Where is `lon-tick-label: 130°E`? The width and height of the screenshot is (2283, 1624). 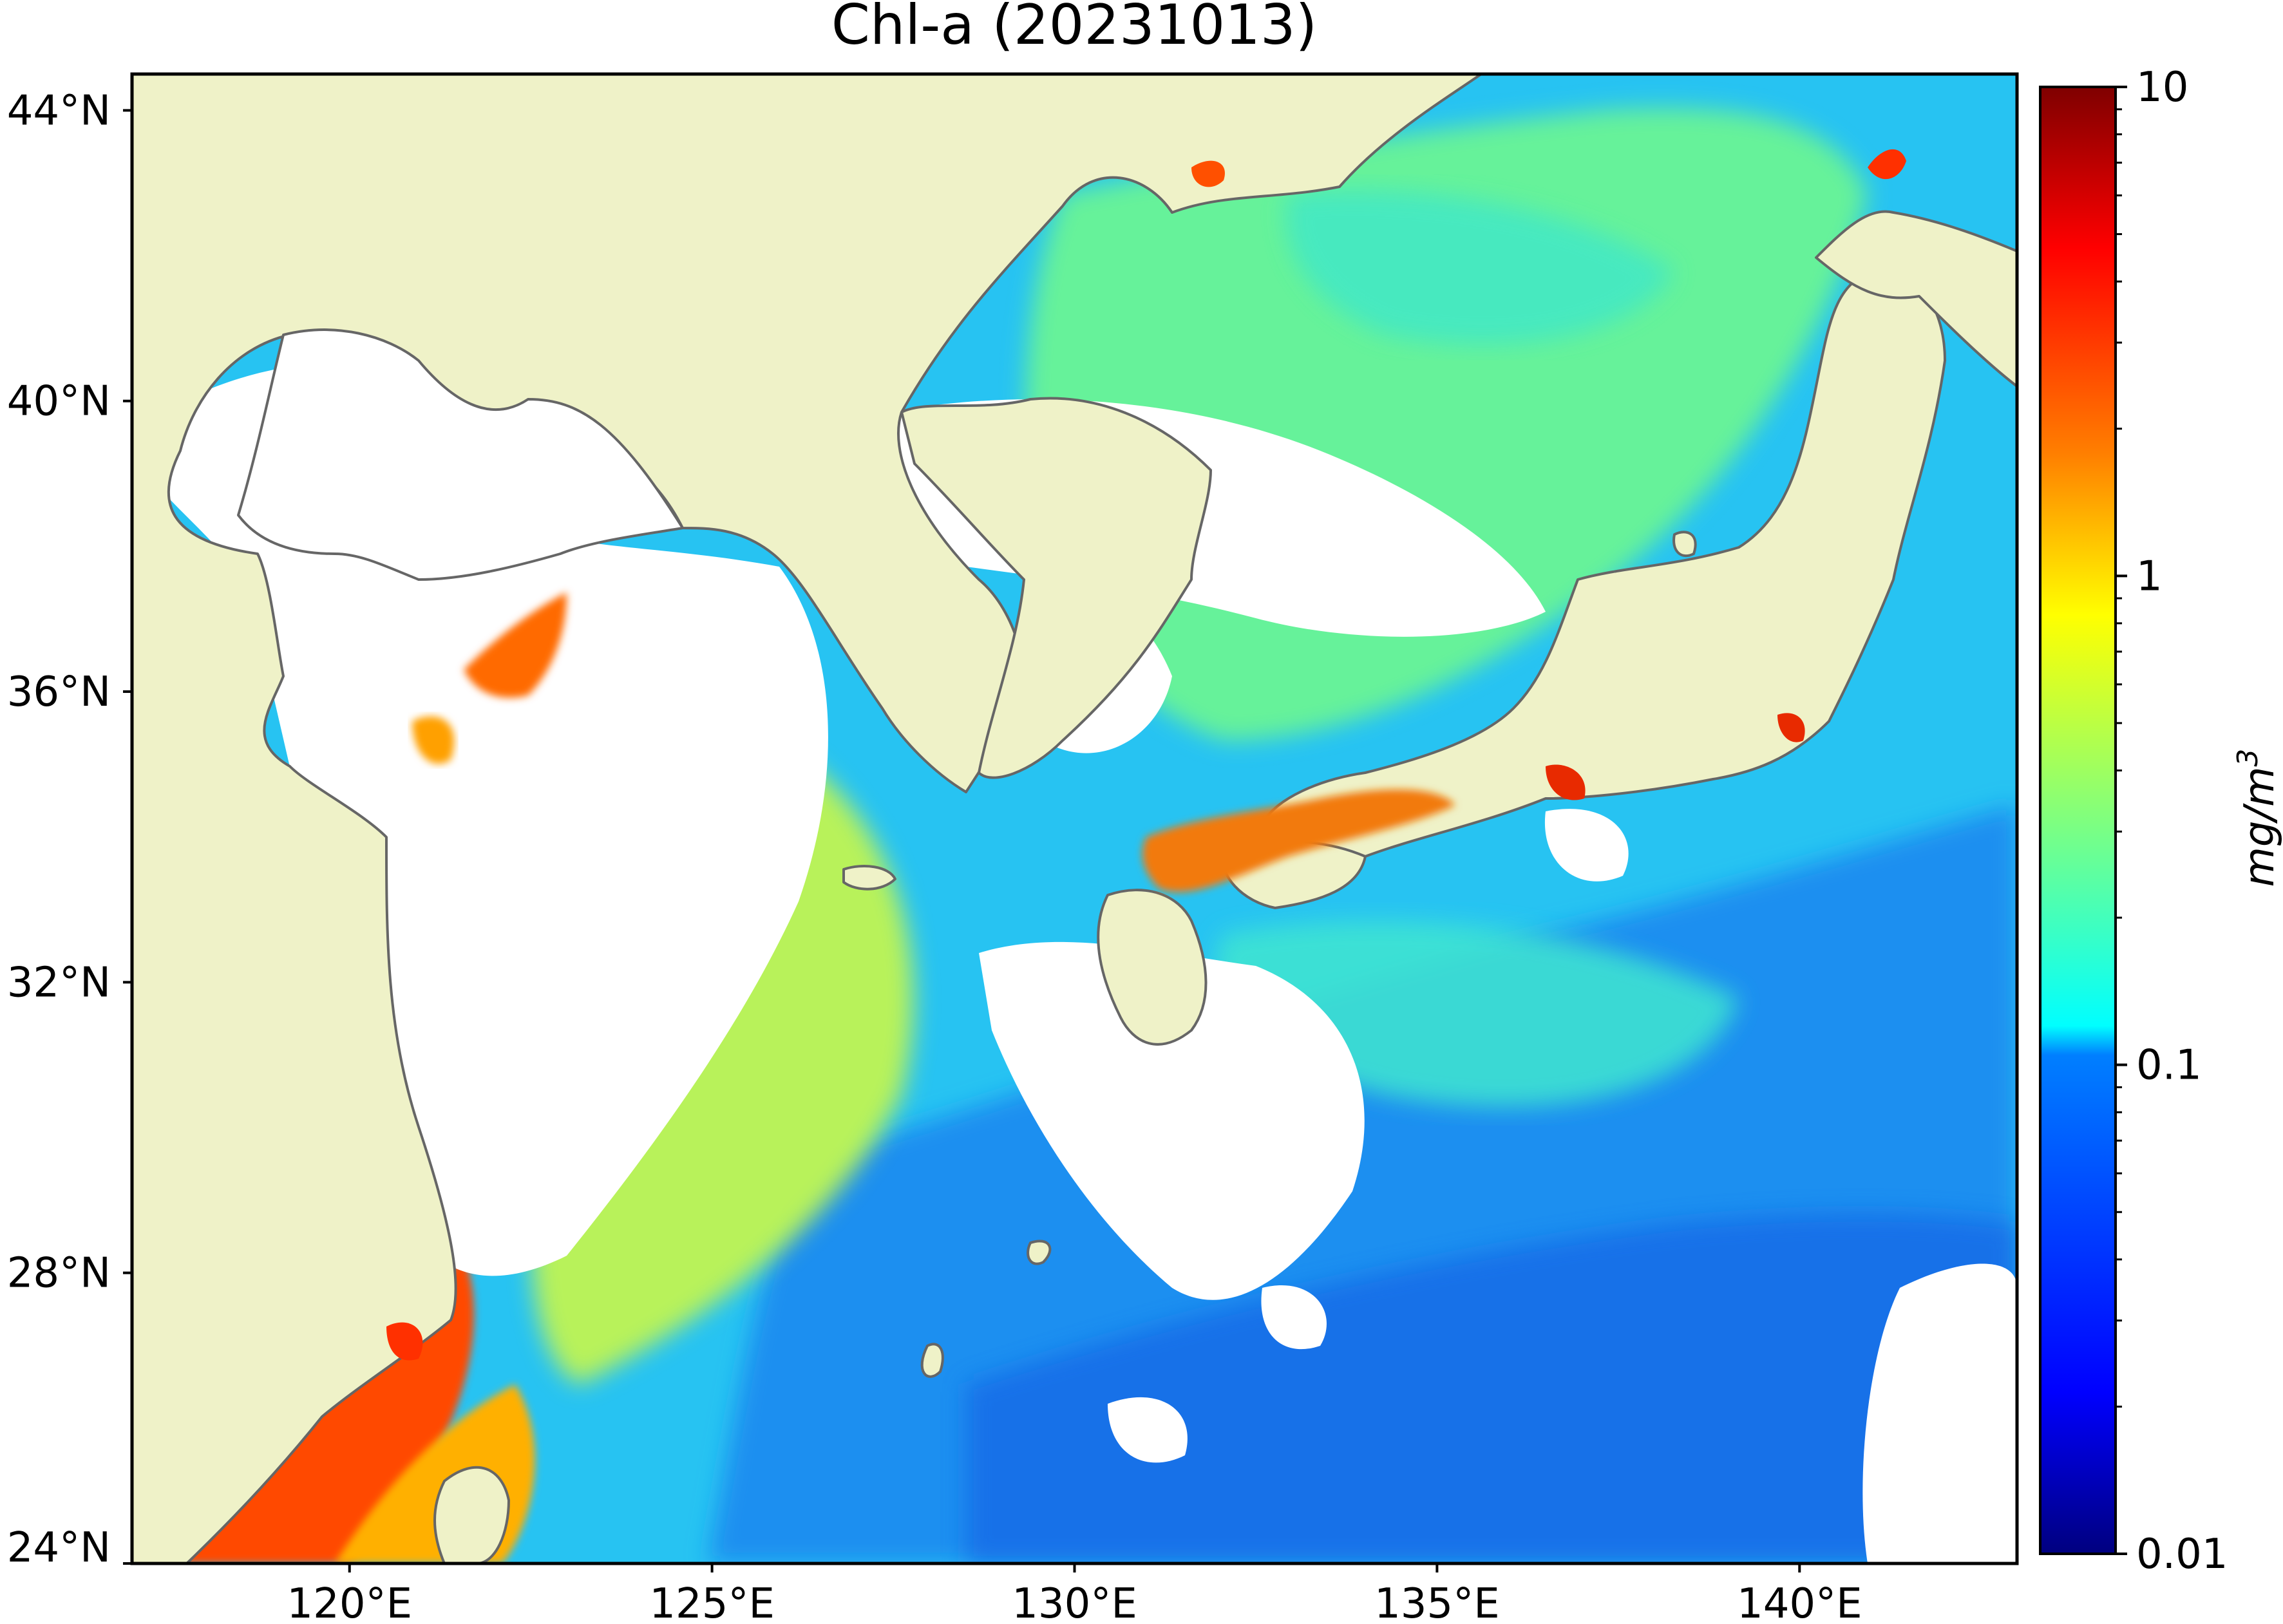
lon-tick-label: 130°E is located at coordinates (1074, 1602).